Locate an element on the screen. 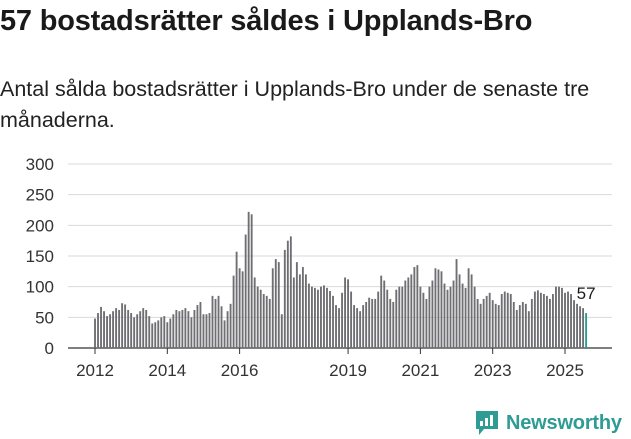  y-tick-label: 250 is located at coordinates (40, 195).